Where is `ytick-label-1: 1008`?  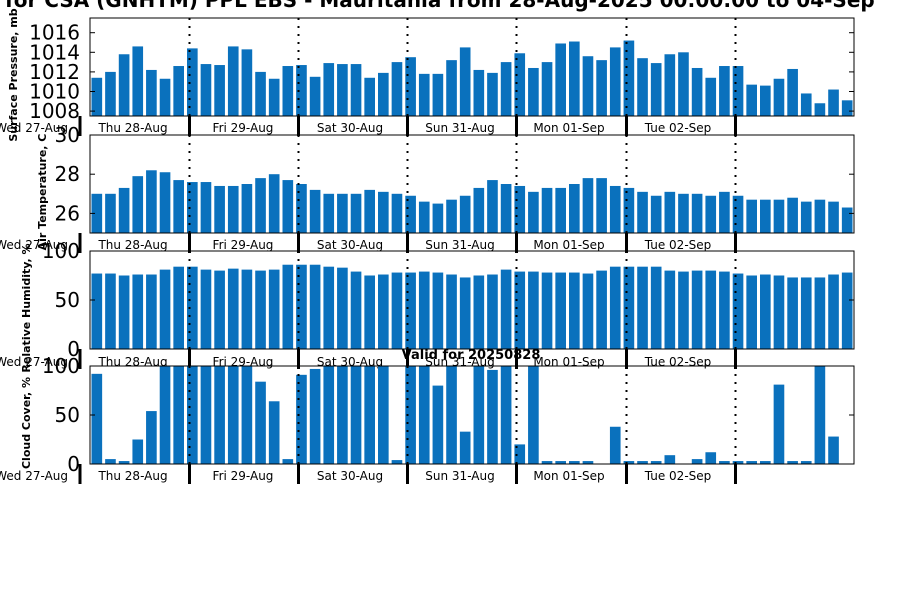 ytick-label-1: 1008 is located at coordinates (54, 111).